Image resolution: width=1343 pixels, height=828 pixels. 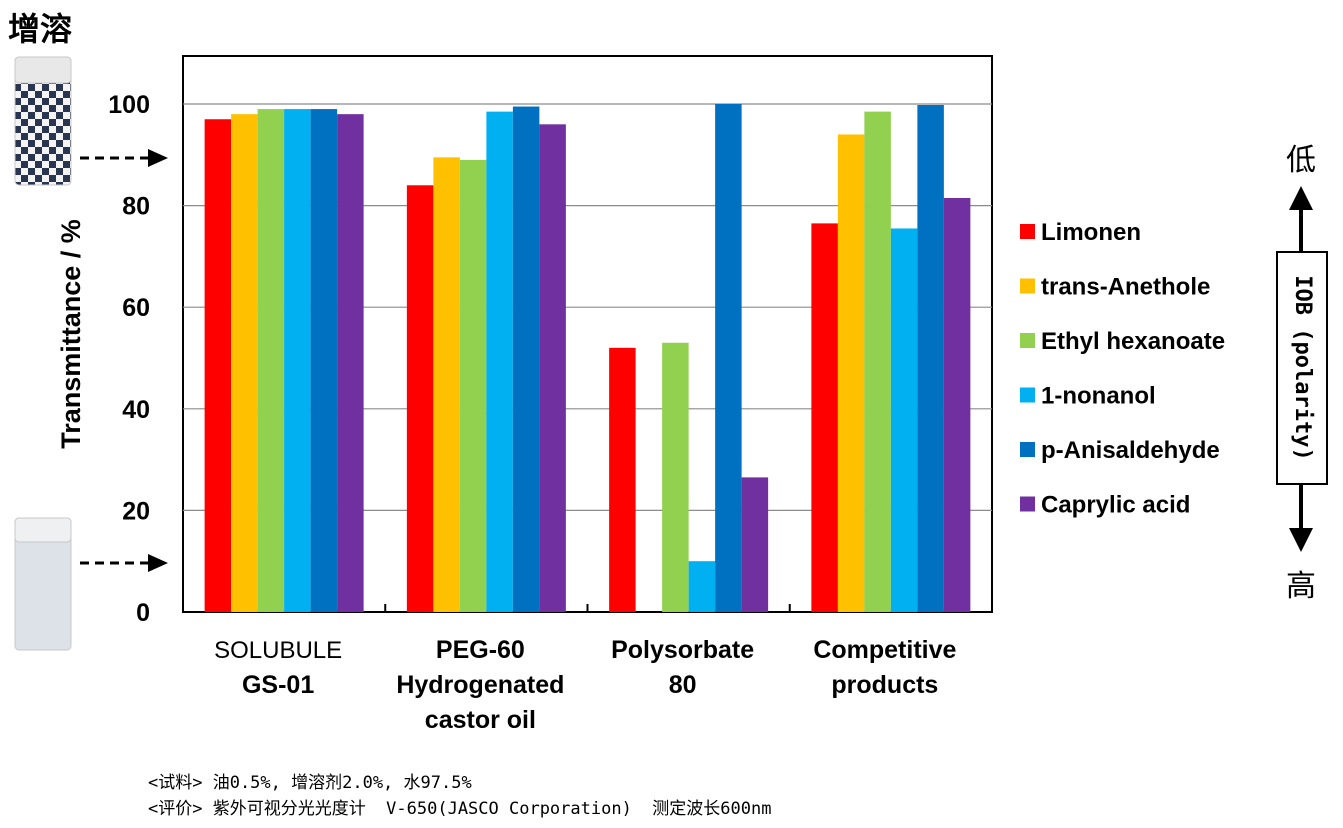 I want to click on clear-vial-image, so click(x=43, y=121).